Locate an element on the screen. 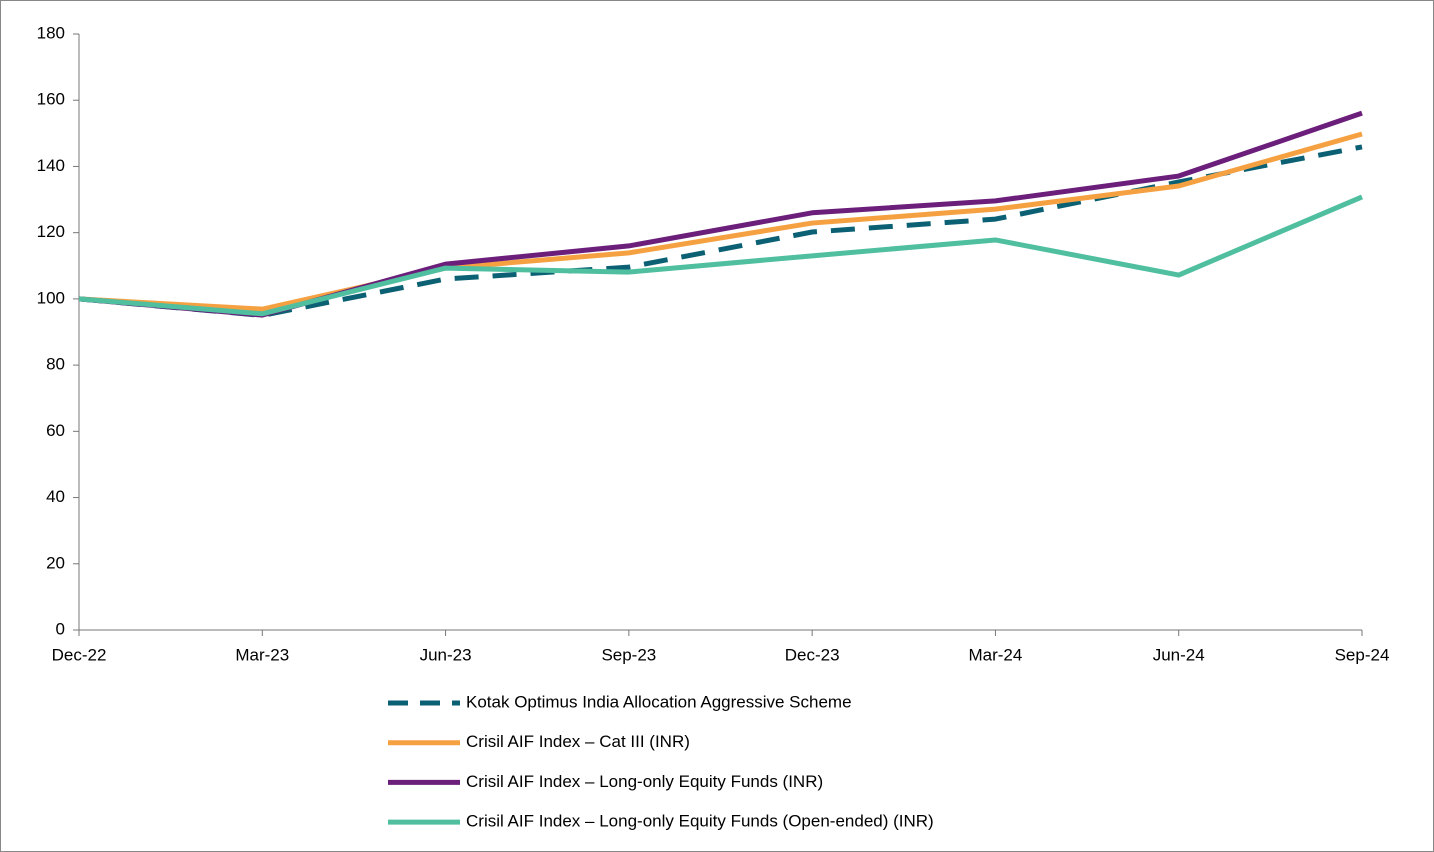 This screenshot has width=1434, height=852. x-tick-label: Jun-23 is located at coordinates (446, 654).